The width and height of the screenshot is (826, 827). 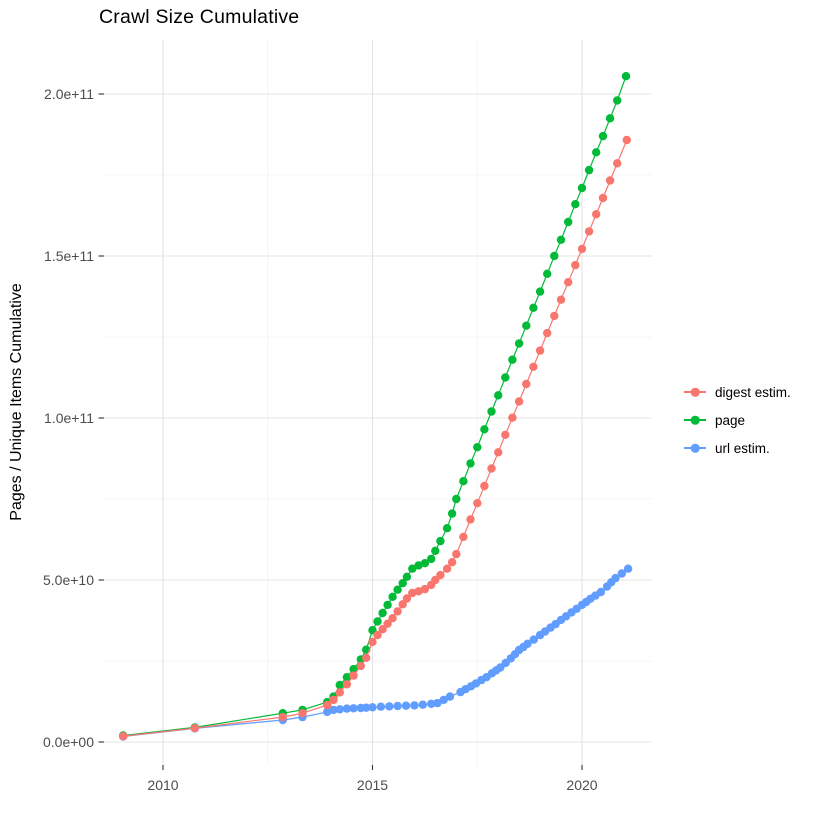 I want to click on y-tick-label-4: 2.0e+11, so click(x=69, y=94).